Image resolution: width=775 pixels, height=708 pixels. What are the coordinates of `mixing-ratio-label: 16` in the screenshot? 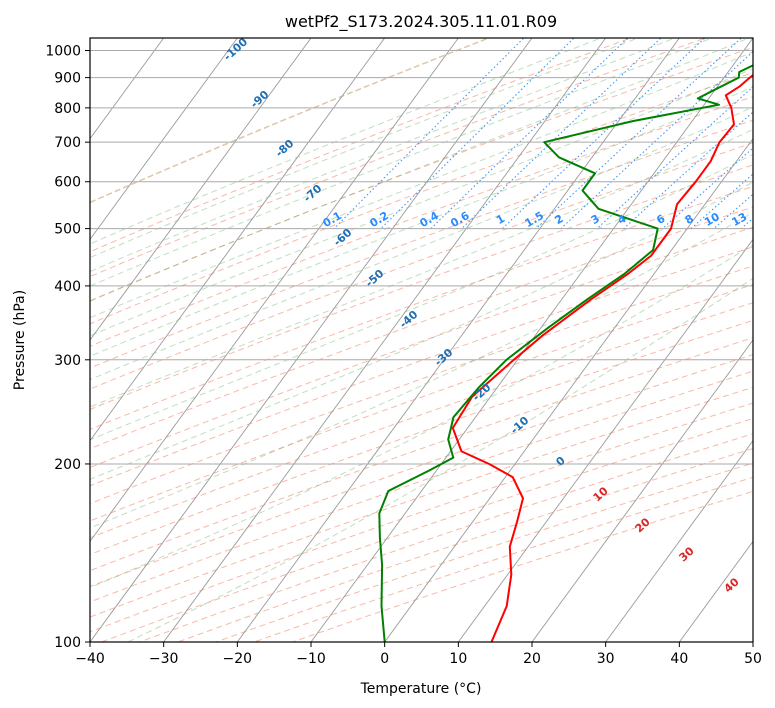 It's located at (762, 219).